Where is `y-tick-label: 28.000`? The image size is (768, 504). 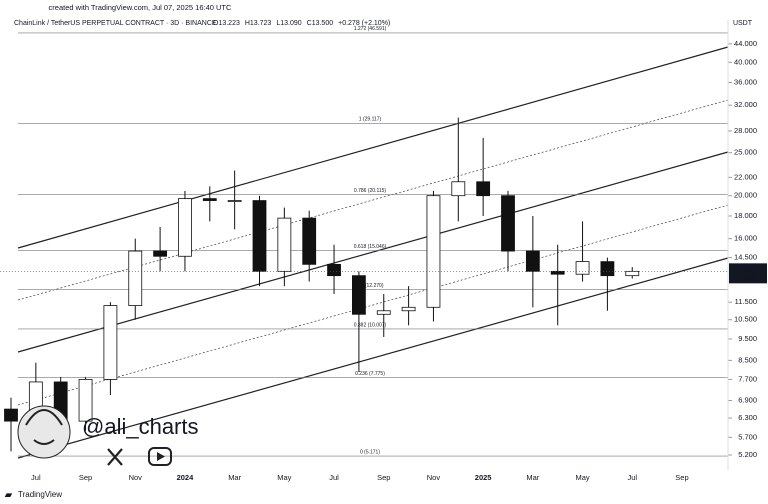
y-tick-label: 28.000 is located at coordinates (745, 130).